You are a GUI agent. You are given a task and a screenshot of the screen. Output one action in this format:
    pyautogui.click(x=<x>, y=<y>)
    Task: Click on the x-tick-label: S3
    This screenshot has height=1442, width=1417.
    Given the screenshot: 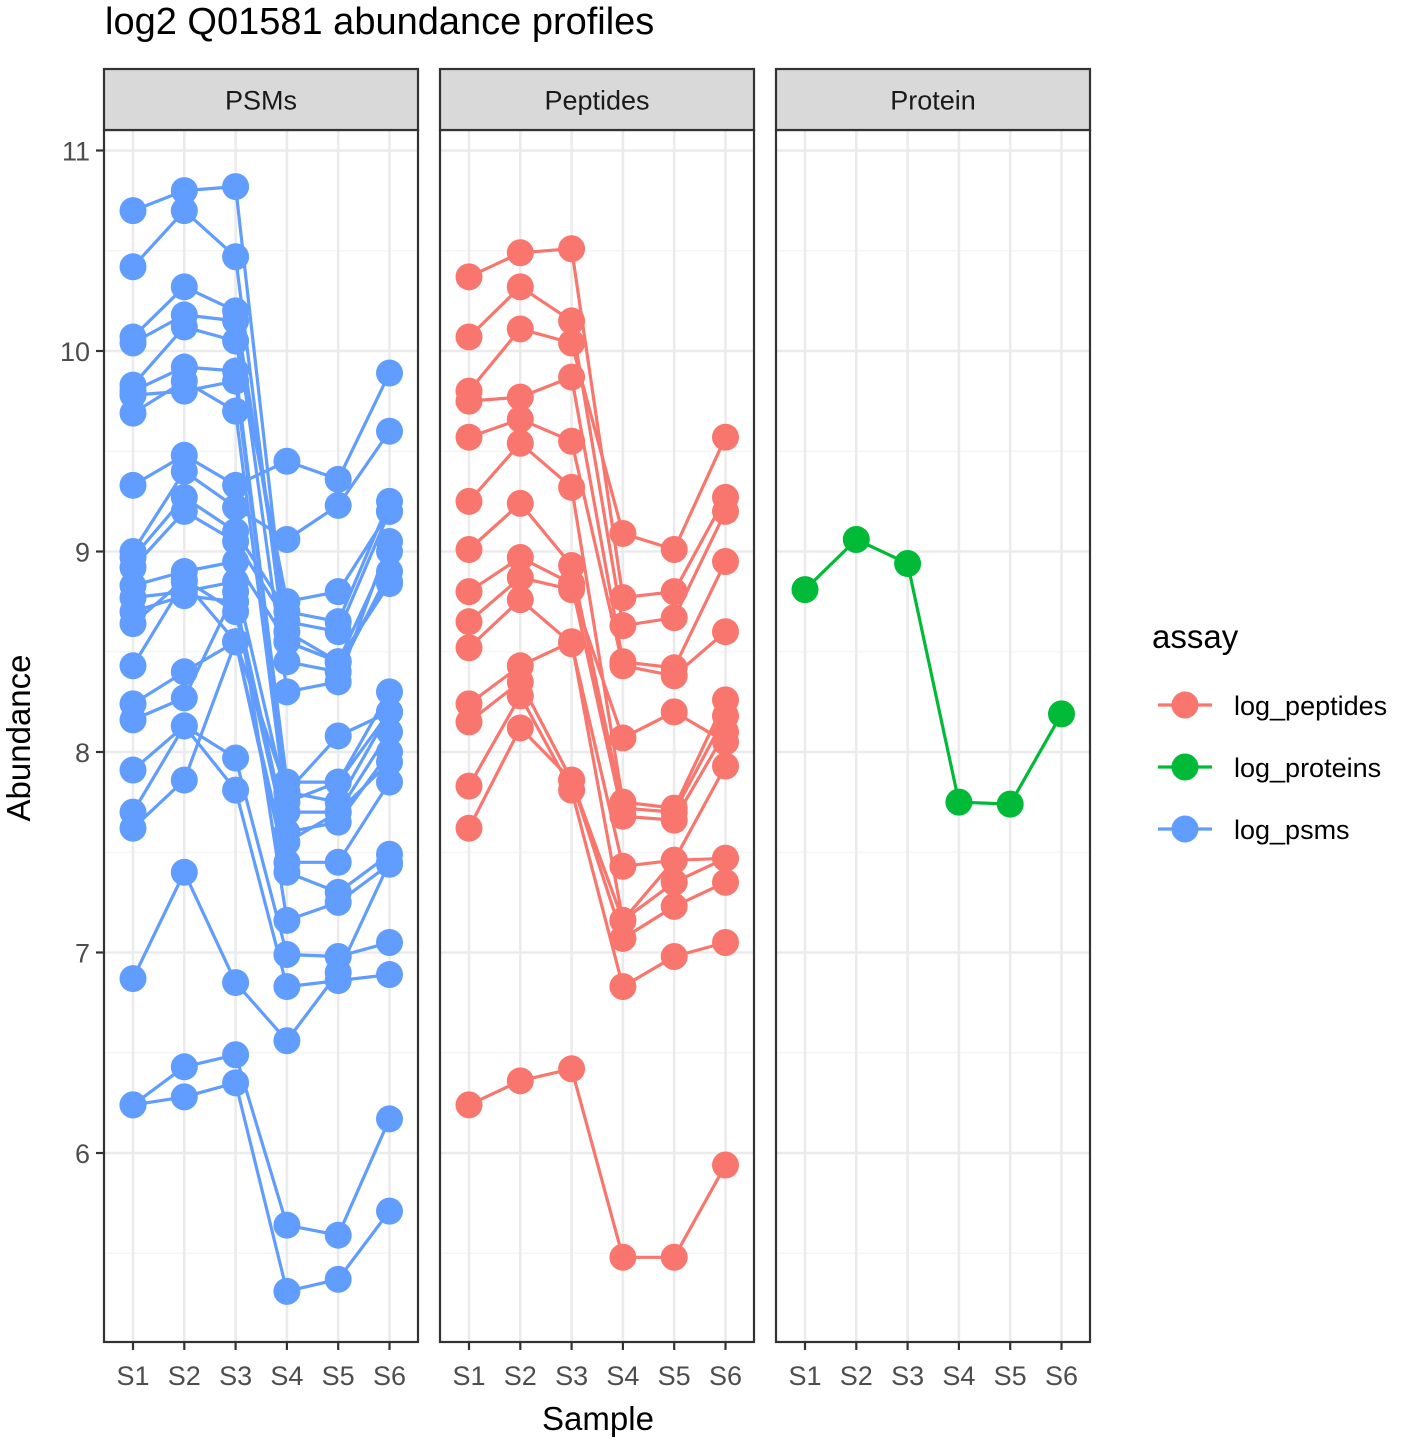 What is the action you would take?
    pyautogui.click(x=907, y=1376)
    